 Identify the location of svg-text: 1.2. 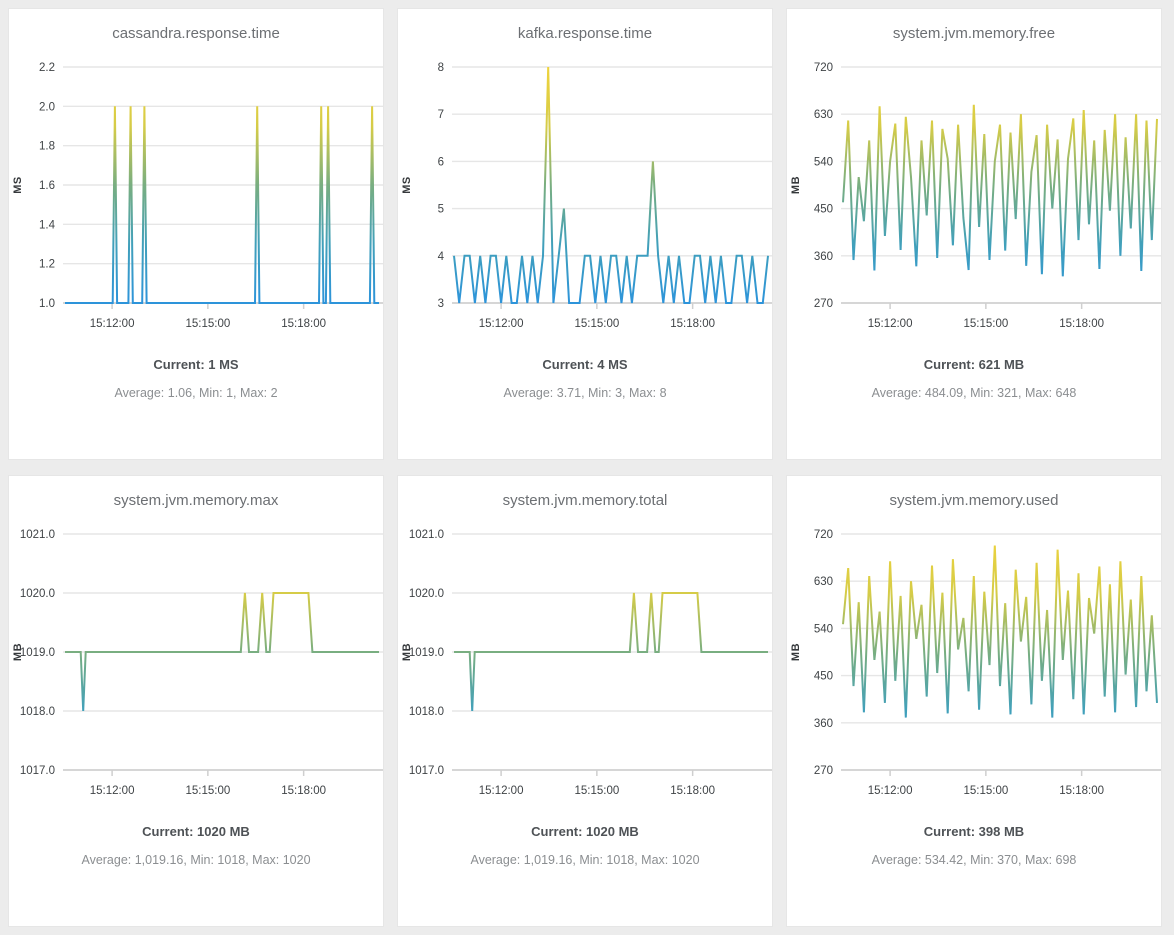
(47, 265).